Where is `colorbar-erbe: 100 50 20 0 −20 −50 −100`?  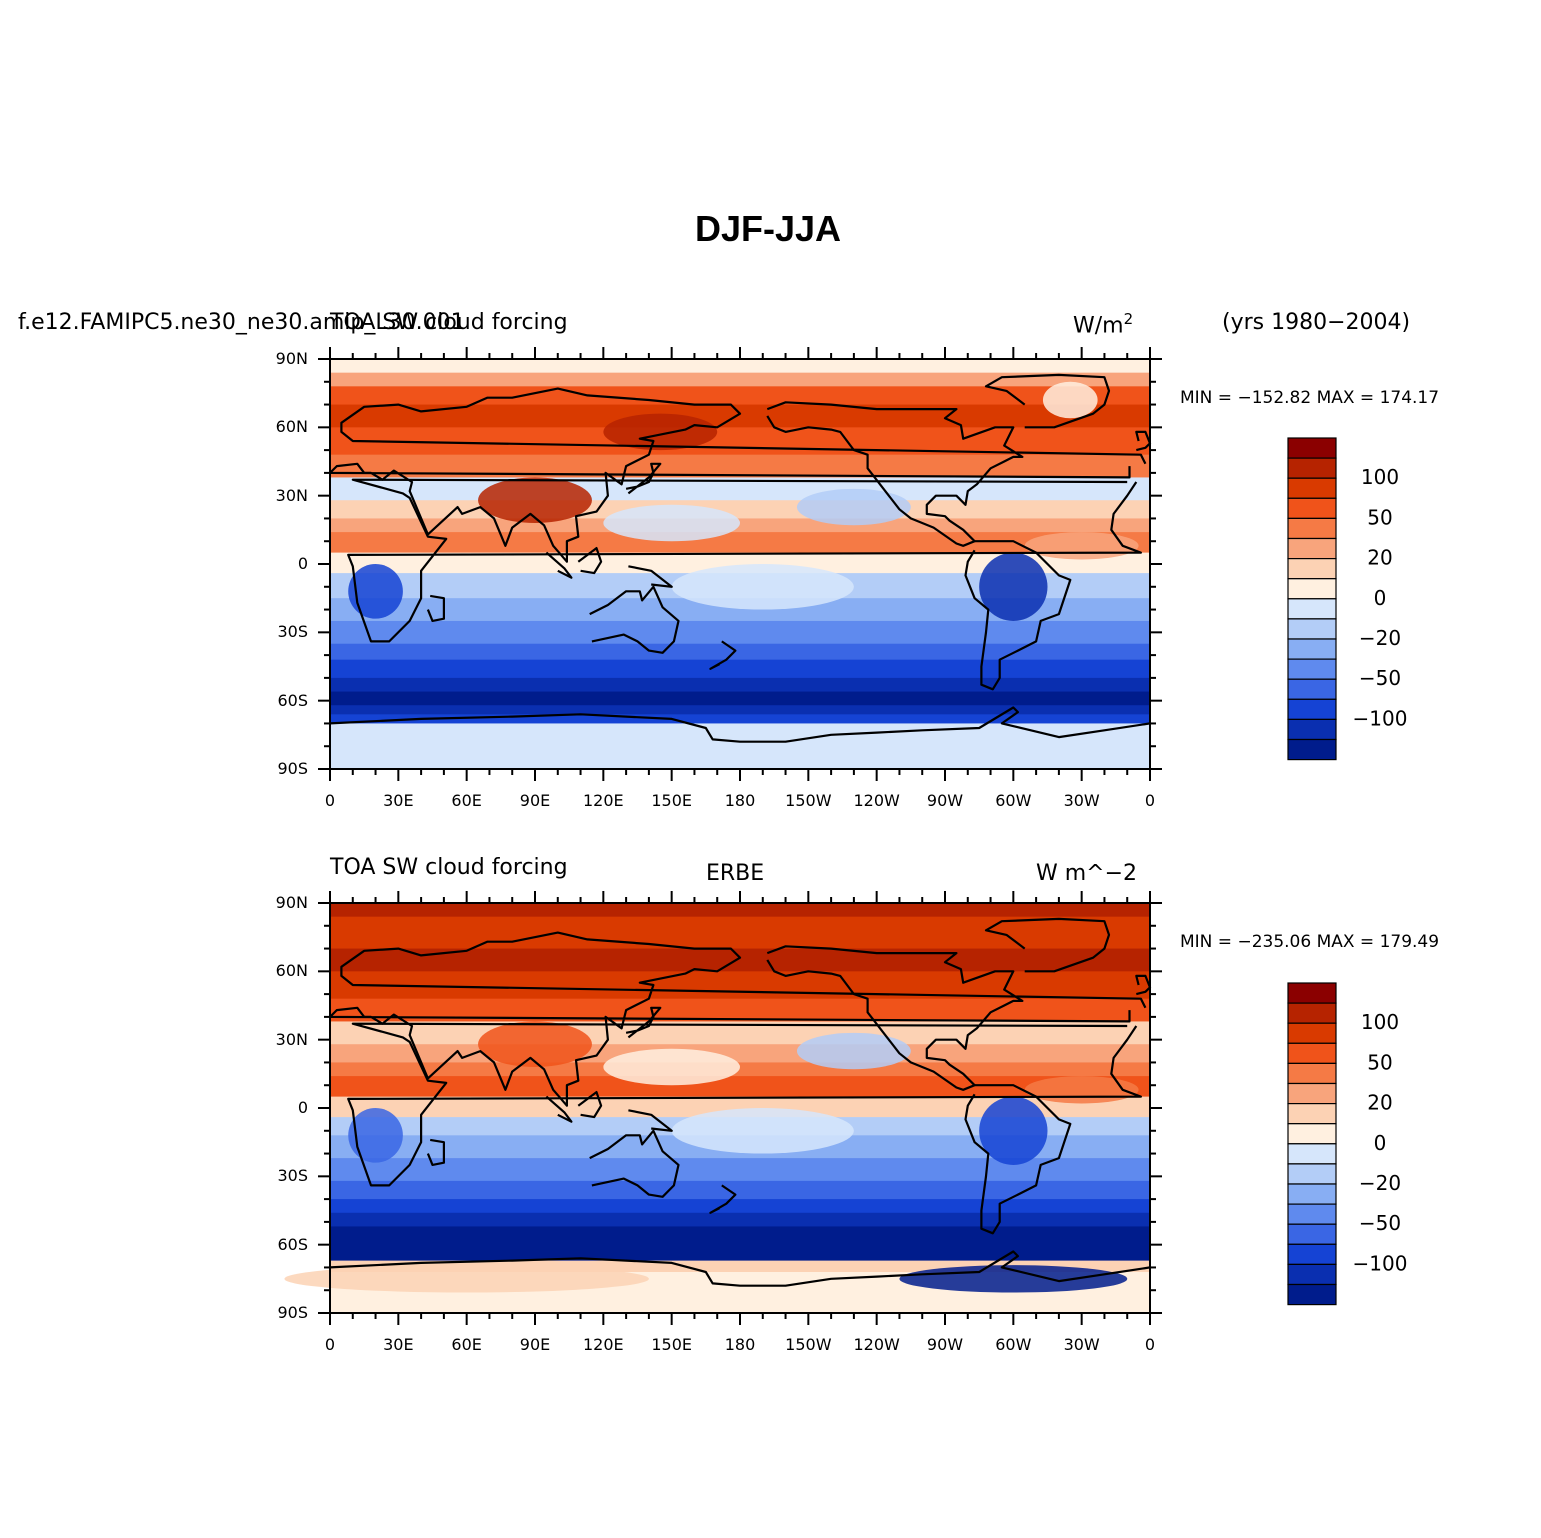 colorbar-erbe: 100 50 20 0 −20 −50 −100 is located at coordinates (1347, 1144).